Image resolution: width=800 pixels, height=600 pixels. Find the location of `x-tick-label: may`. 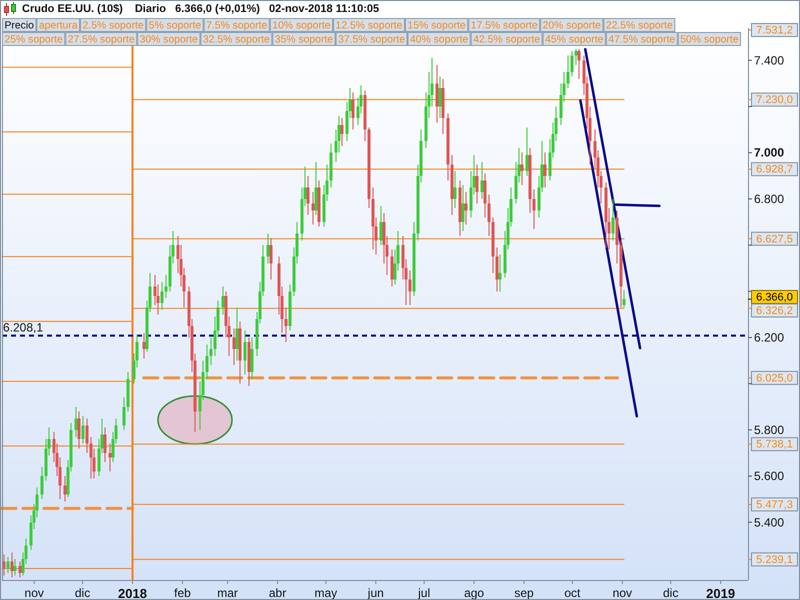

x-tick-label: may is located at coordinates (326, 593).